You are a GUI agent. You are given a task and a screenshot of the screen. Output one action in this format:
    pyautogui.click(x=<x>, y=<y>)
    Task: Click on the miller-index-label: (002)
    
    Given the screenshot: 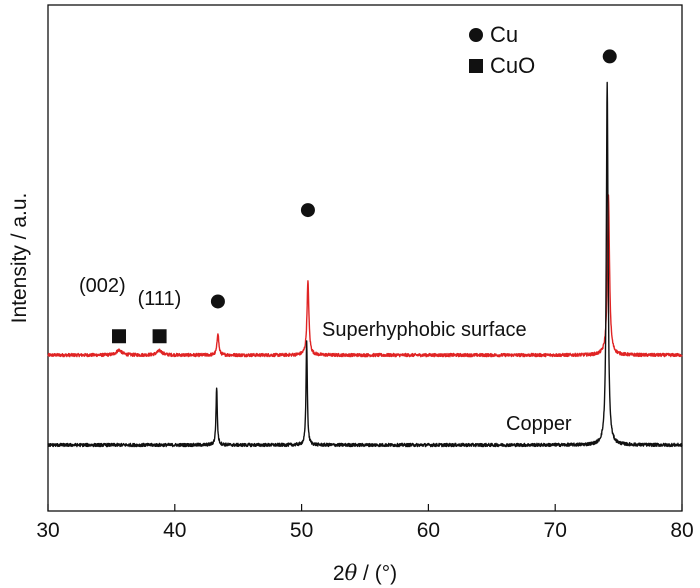 What is the action you would take?
    pyautogui.click(x=102, y=286)
    